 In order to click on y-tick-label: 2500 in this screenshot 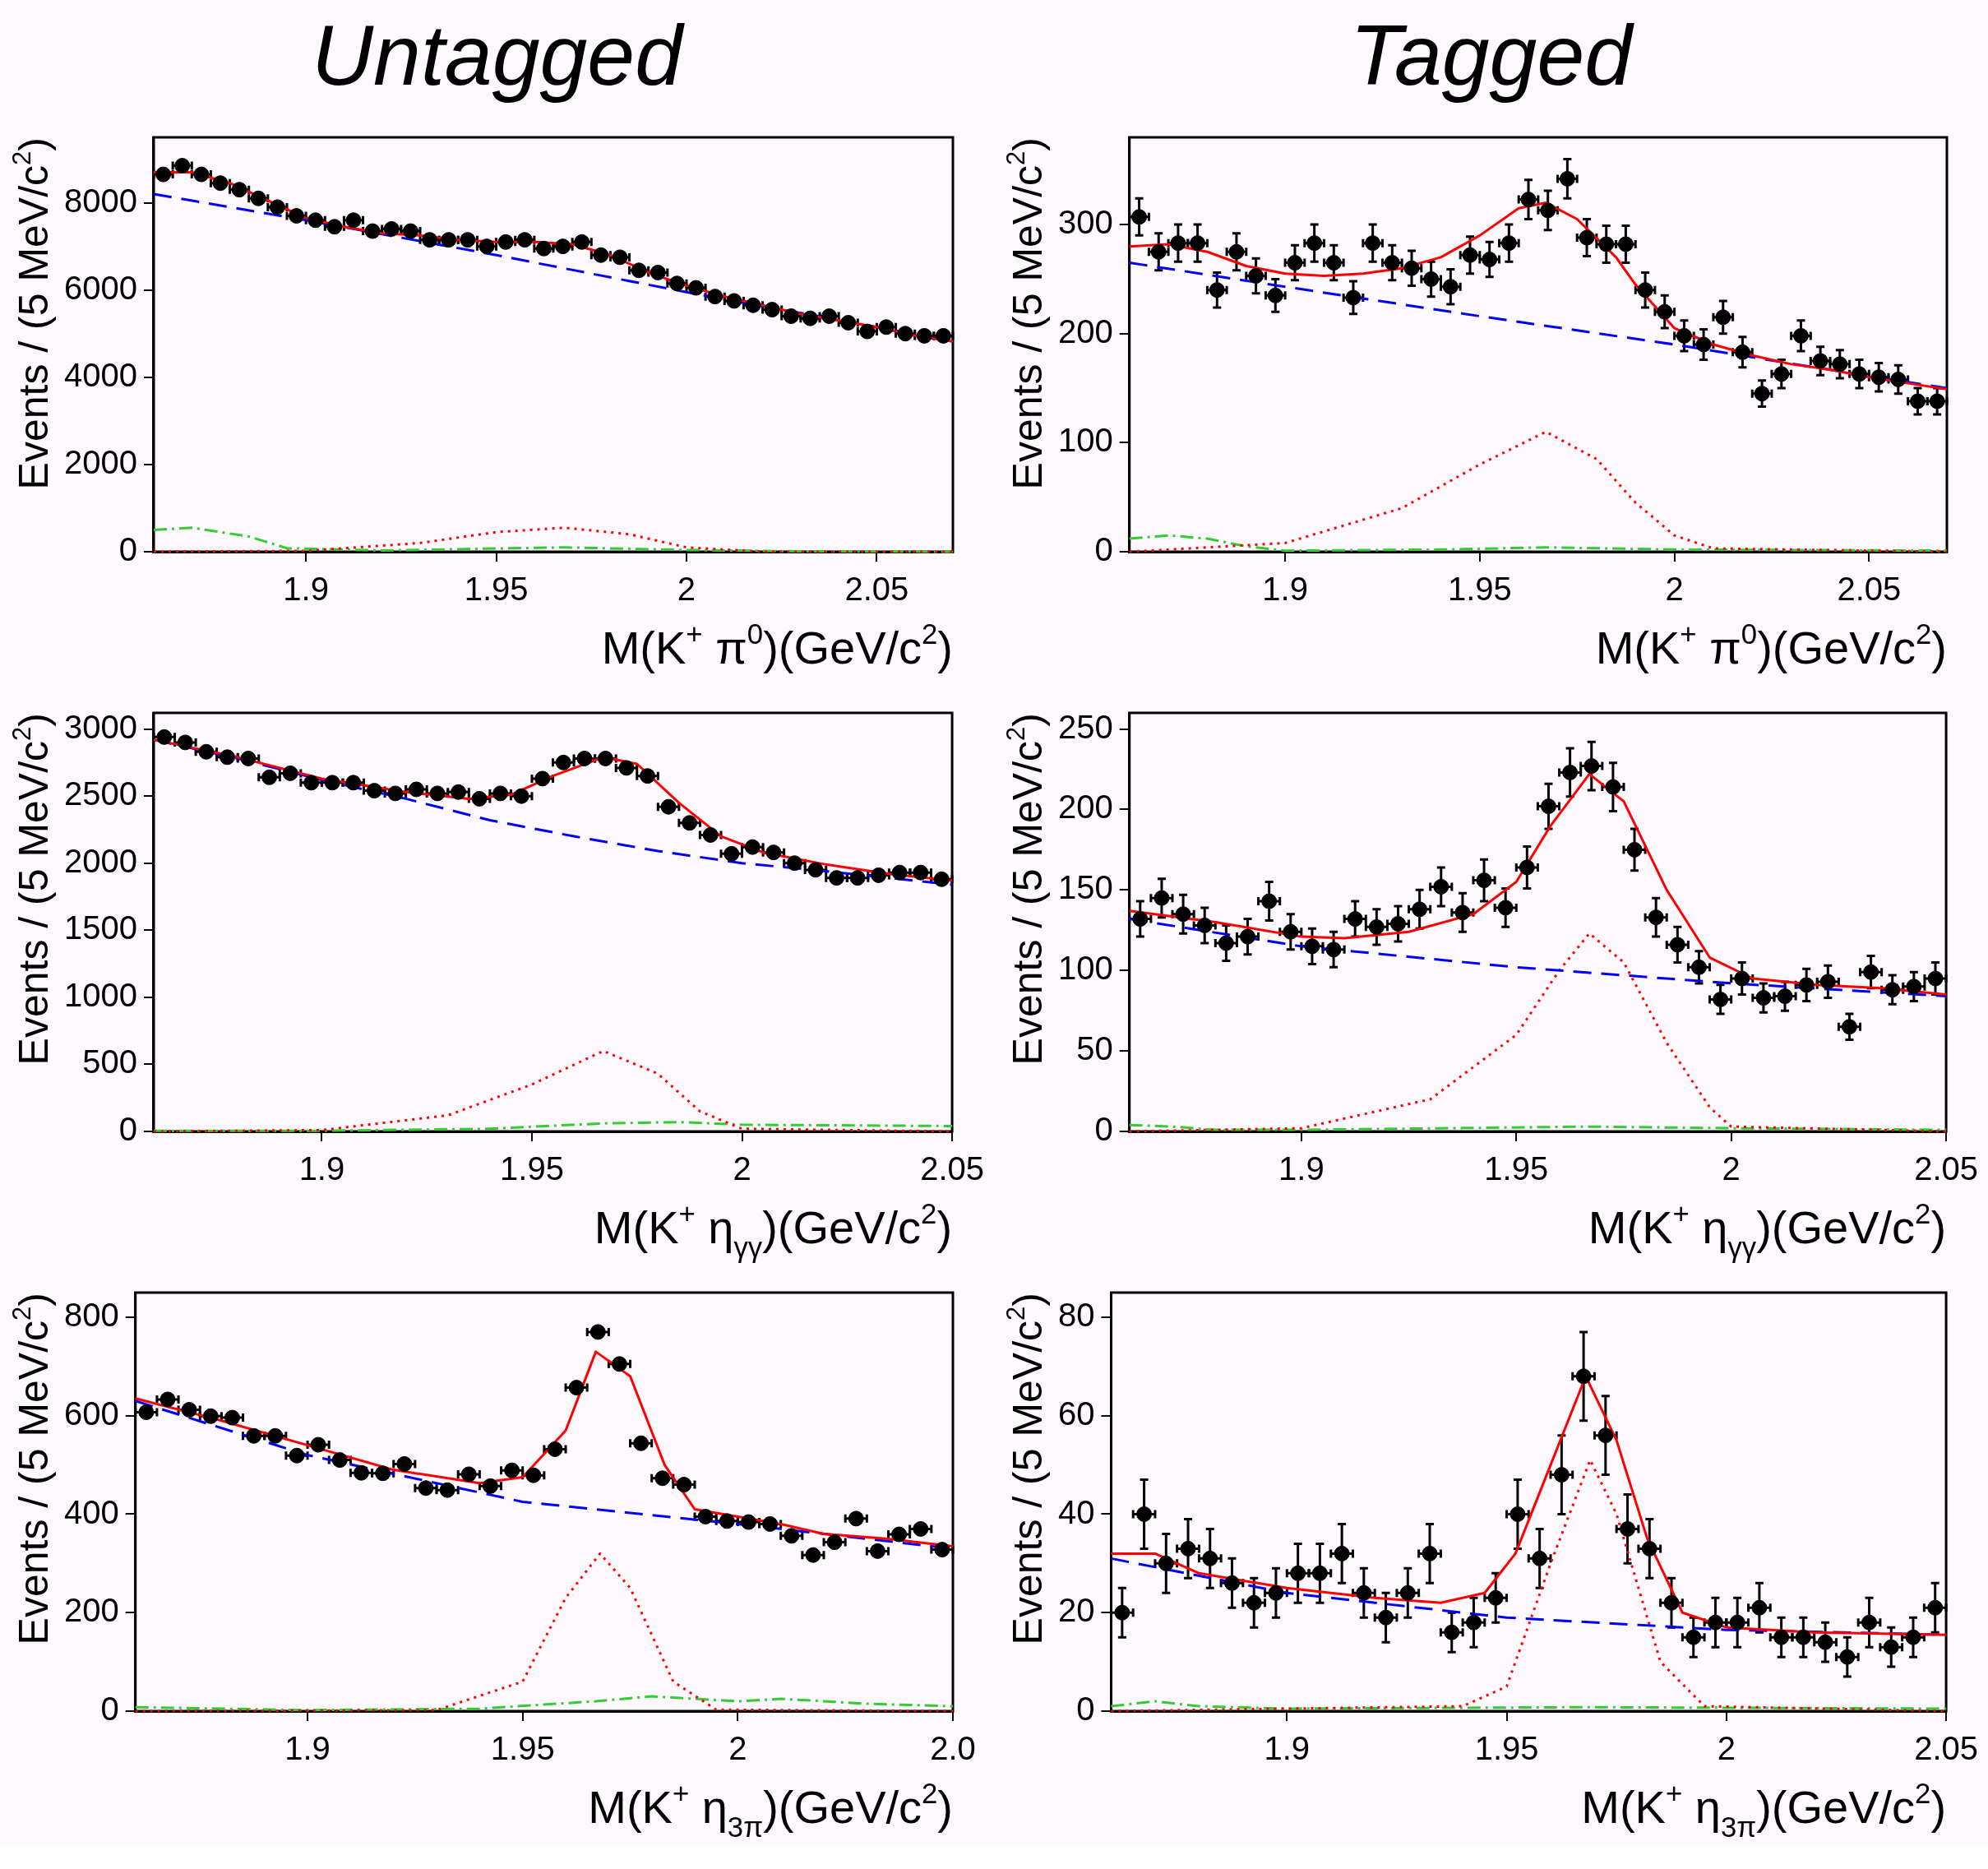, I will do `click(100, 793)`.